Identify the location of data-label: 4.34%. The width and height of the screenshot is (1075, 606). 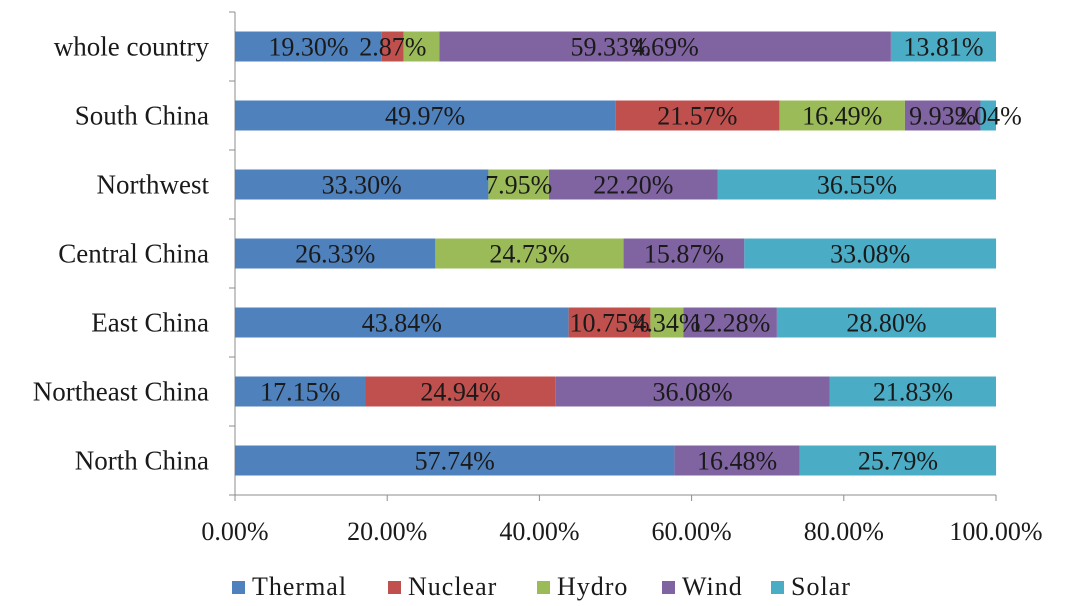
(666, 323).